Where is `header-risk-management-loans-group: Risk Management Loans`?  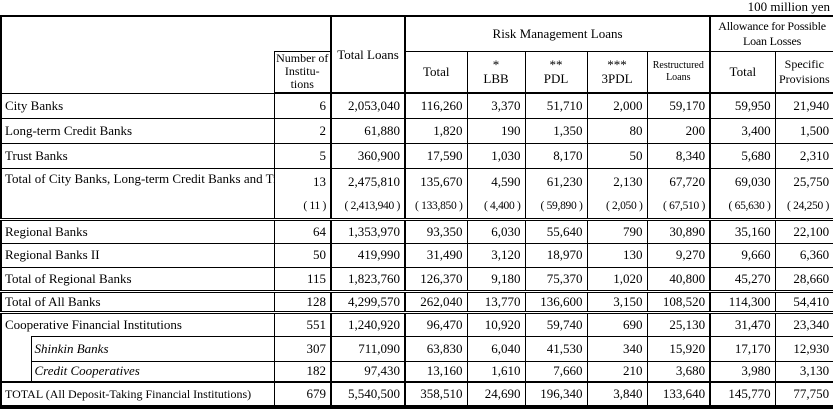 header-risk-management-loans-group: Risk Management Loans is located at coordinates (557, 33).